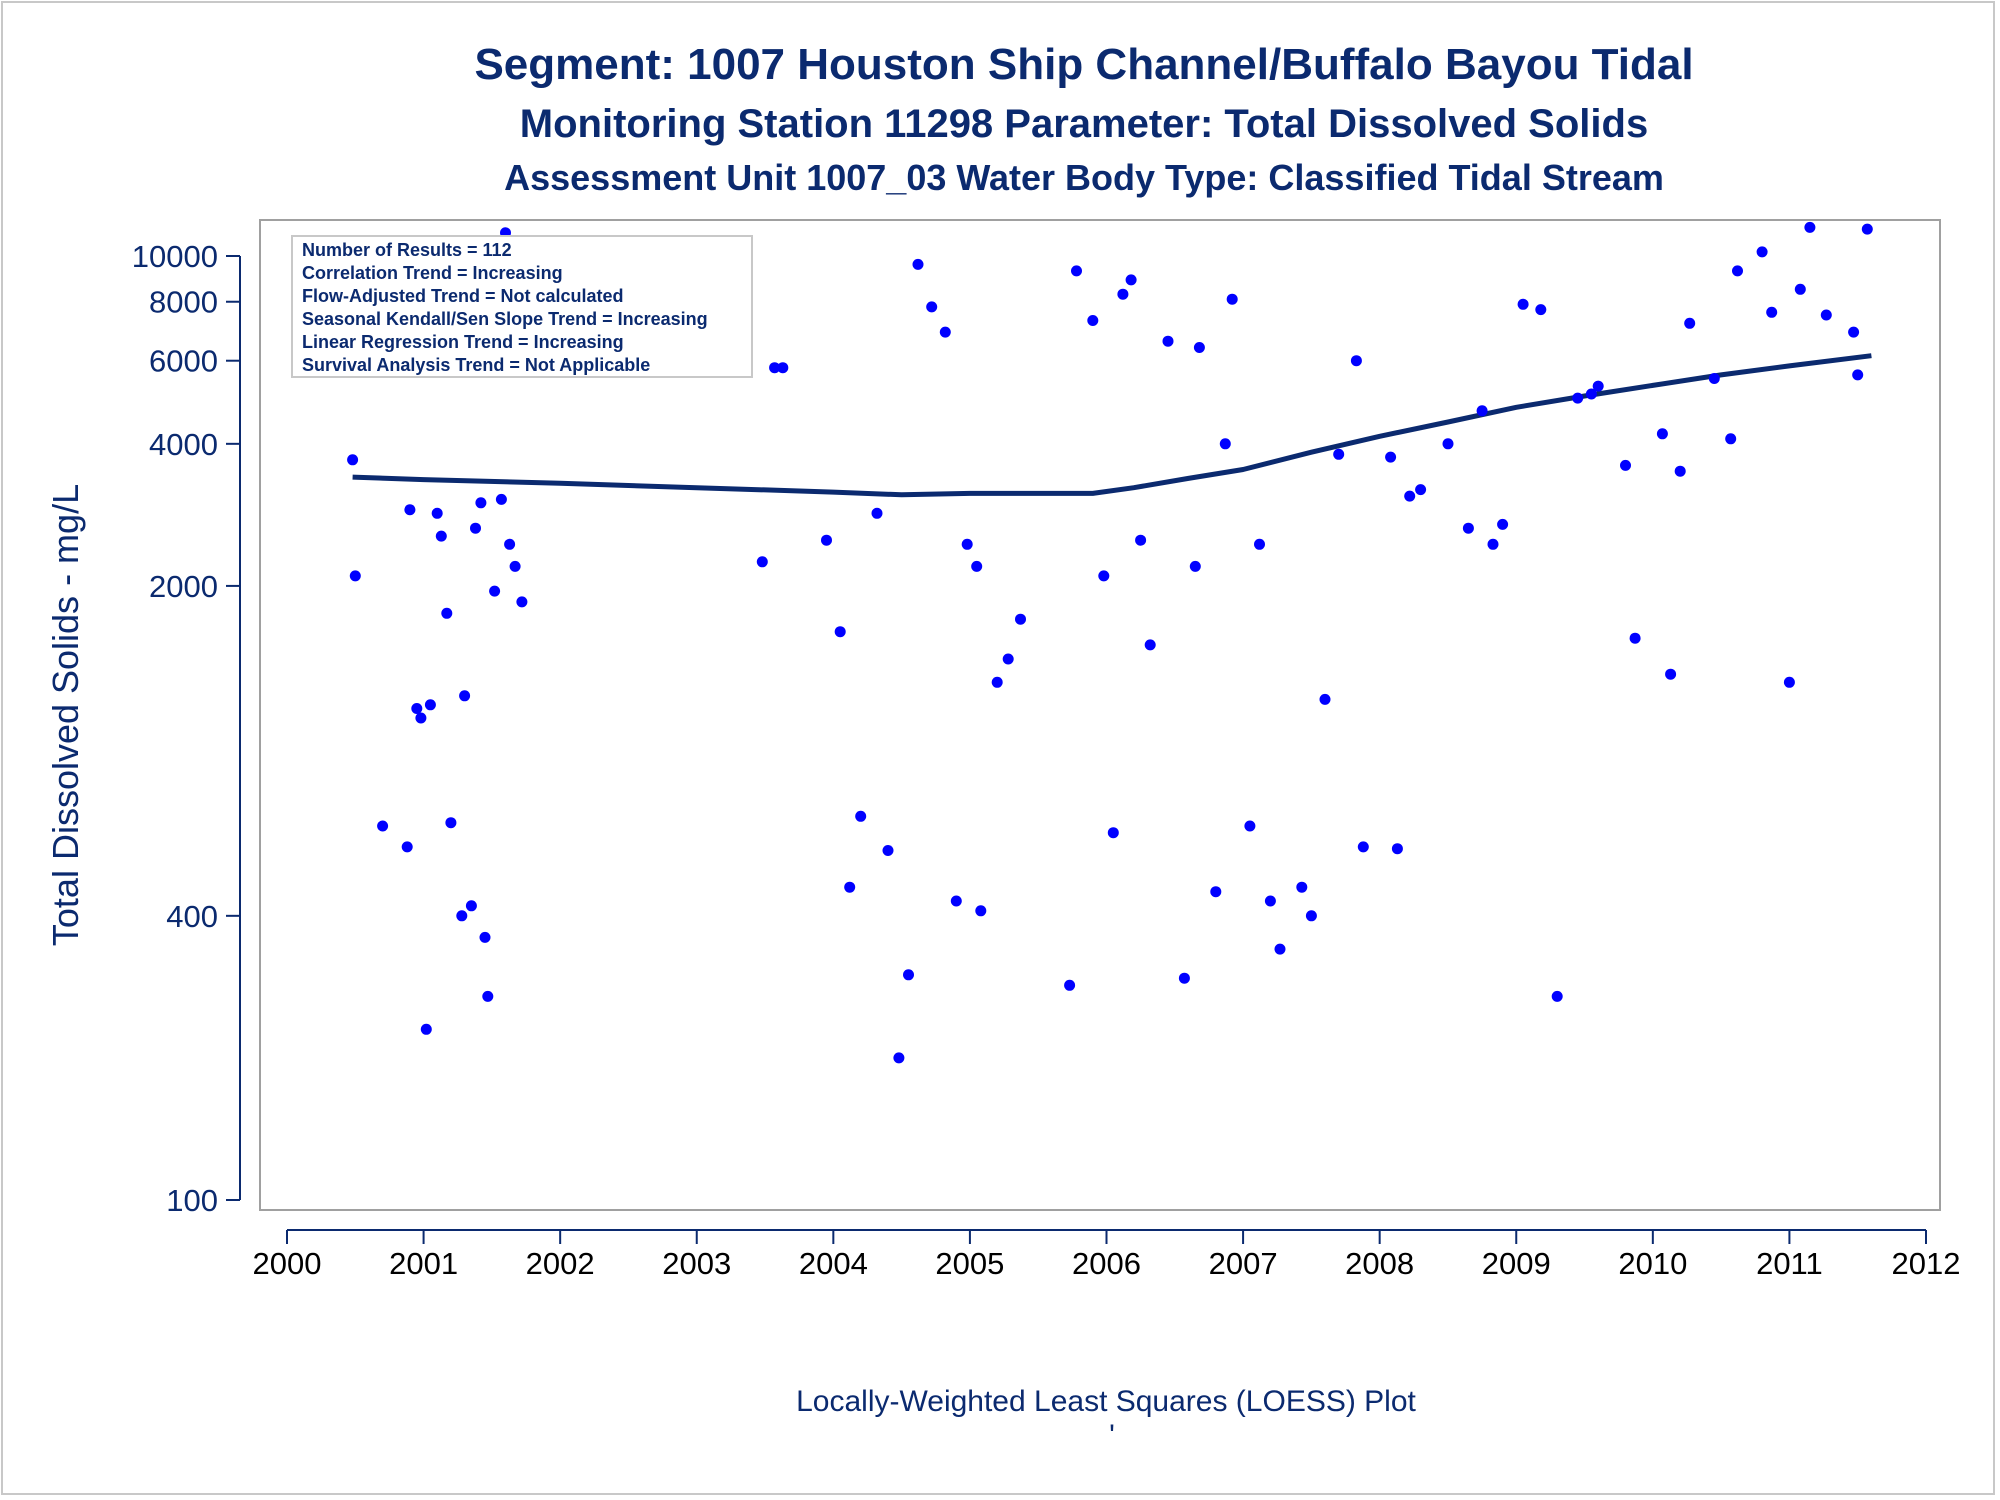 The height and width of the screenshot is (1500, 2000). What do you see at coordinates (463, 342) in the screenshot?
I see `legend-line: Linear Regression Trend = Increasing` at bounding box center [463, 342].